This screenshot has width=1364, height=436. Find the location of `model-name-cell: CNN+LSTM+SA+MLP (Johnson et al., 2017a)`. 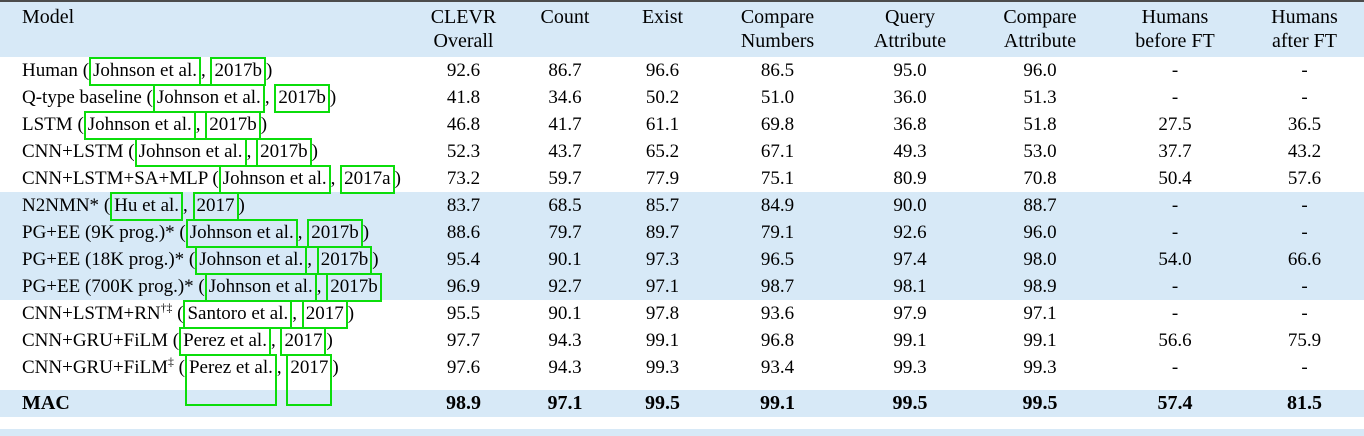

model-name-cell: CNN+LSTM+SA+MLP (Johnson et al., 2017a) is located at coordinates (206, 179).